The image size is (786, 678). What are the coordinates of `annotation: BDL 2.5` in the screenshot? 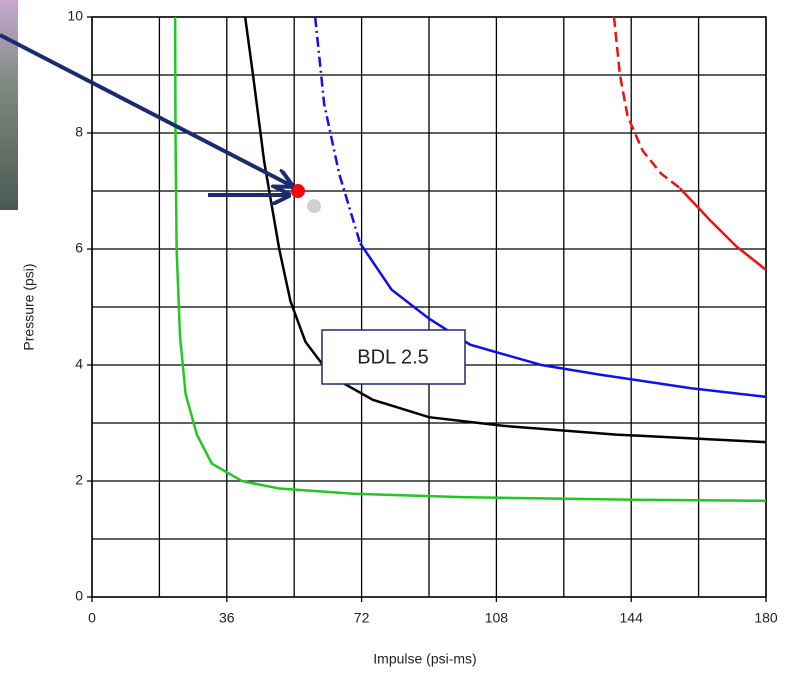 It's located at (393, 357).